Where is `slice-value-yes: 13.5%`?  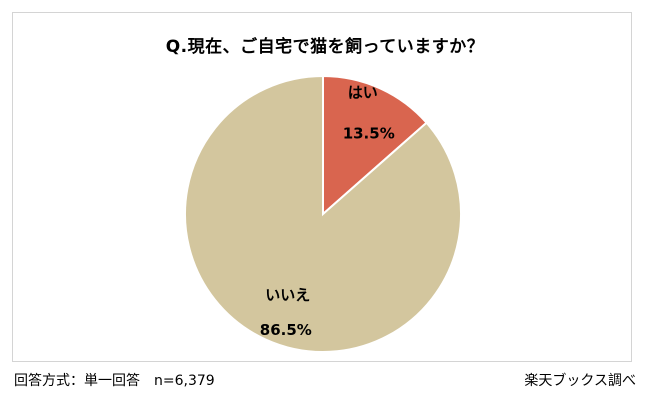 slice-value-yes: 13.5% is located at coordinates (369, 134).